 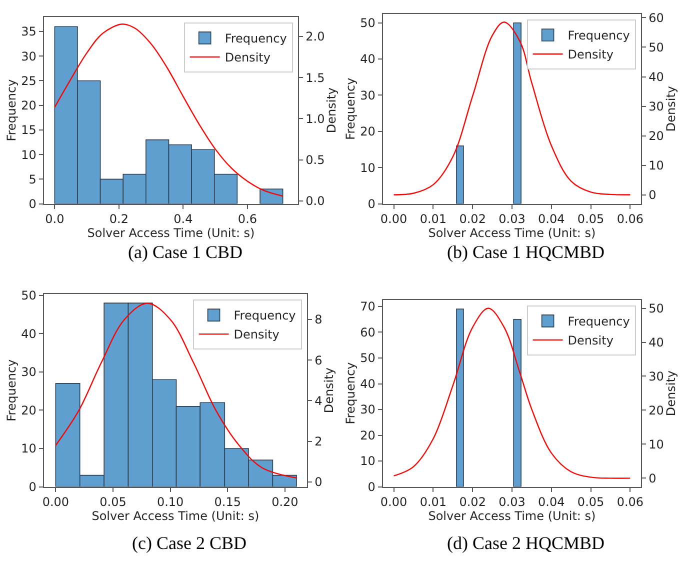 What do you see at coordinates (315, 119) in the screenshot?
I see `y2-tick-label: 1.0` at bounding box center [315, 119].